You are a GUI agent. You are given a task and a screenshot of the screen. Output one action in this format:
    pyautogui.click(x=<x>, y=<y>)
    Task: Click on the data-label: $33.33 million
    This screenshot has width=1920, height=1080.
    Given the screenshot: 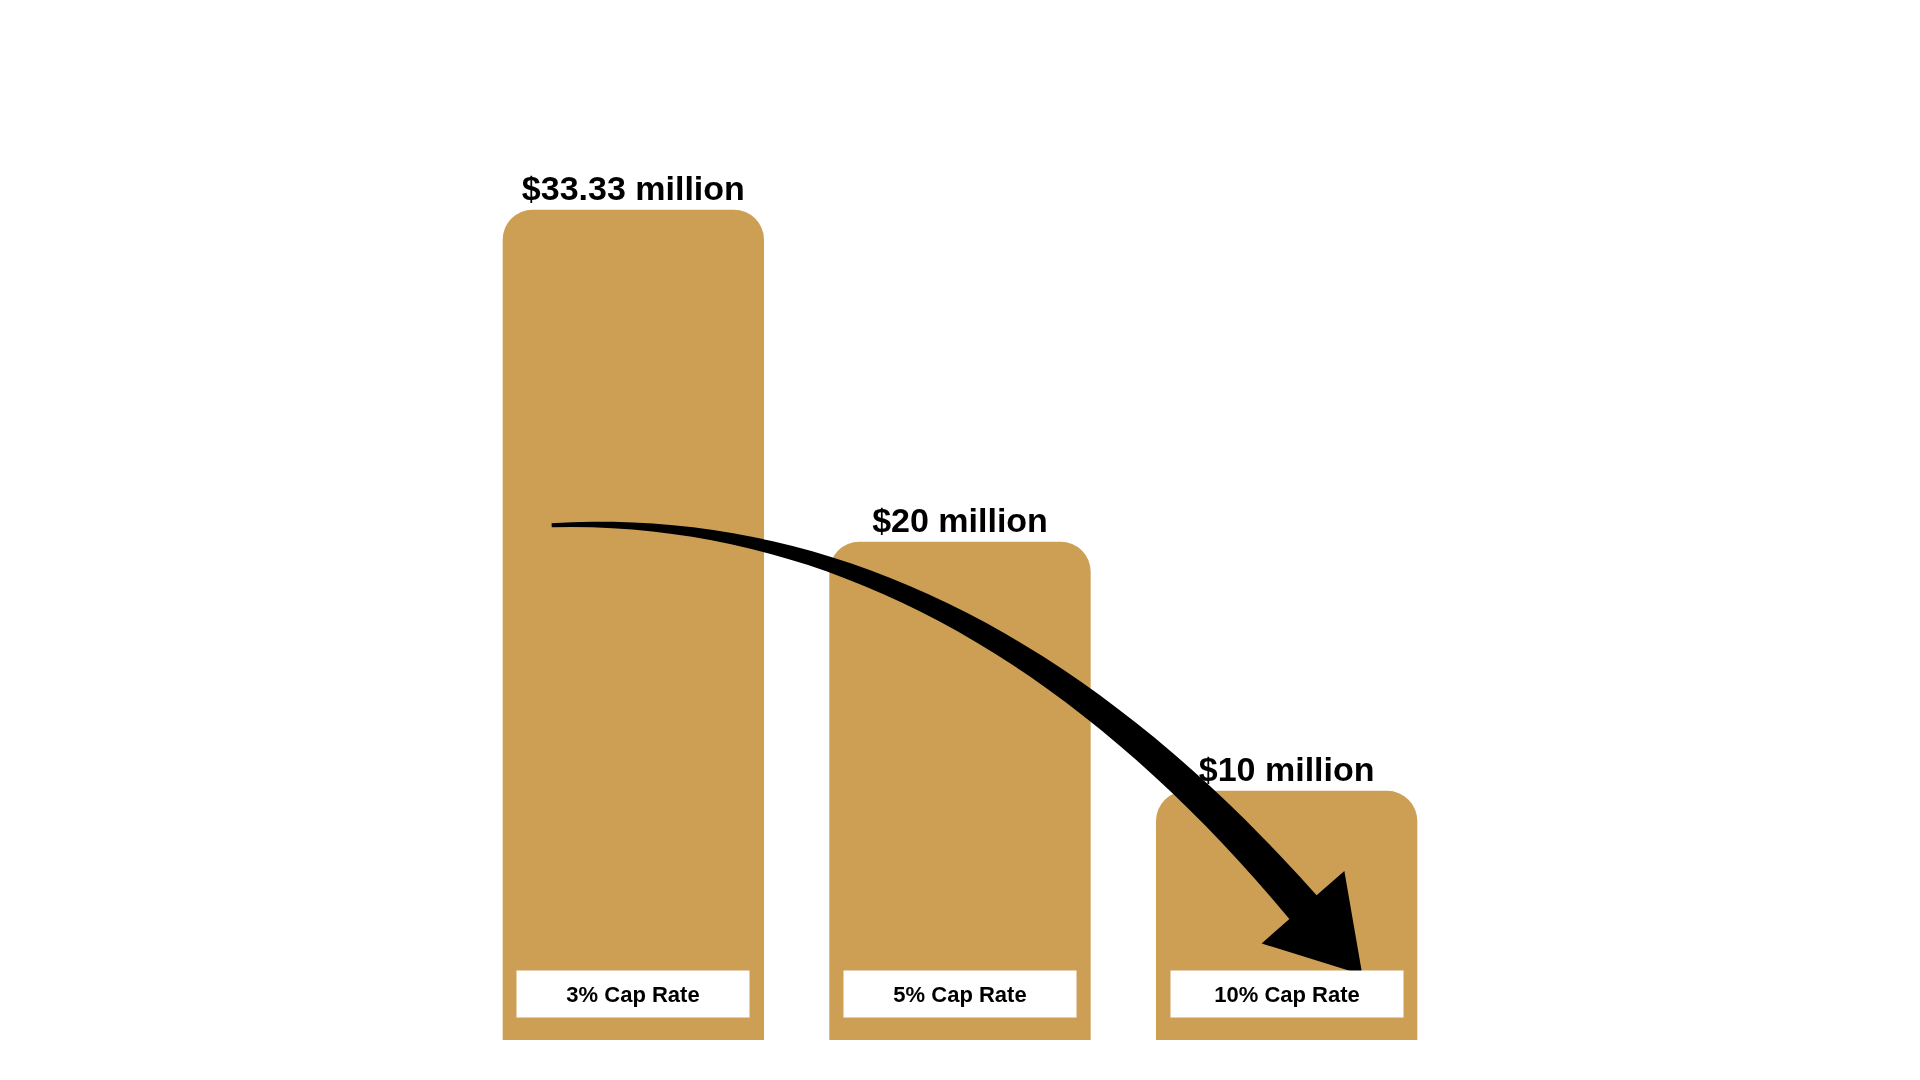 What is the action you would take?
    pyautogui.click(x=633, y=187)
    